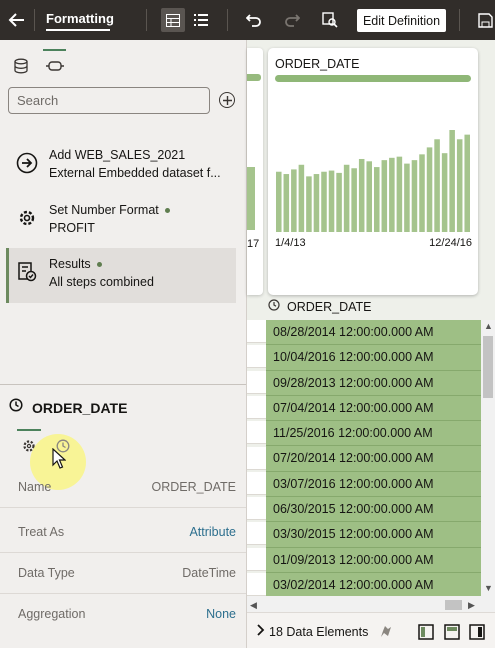  Describe the element at coordinates (373, 358) in the screenshot. I see `table-cell: 10/04/2016 12:00:00.000 AM` at that location.